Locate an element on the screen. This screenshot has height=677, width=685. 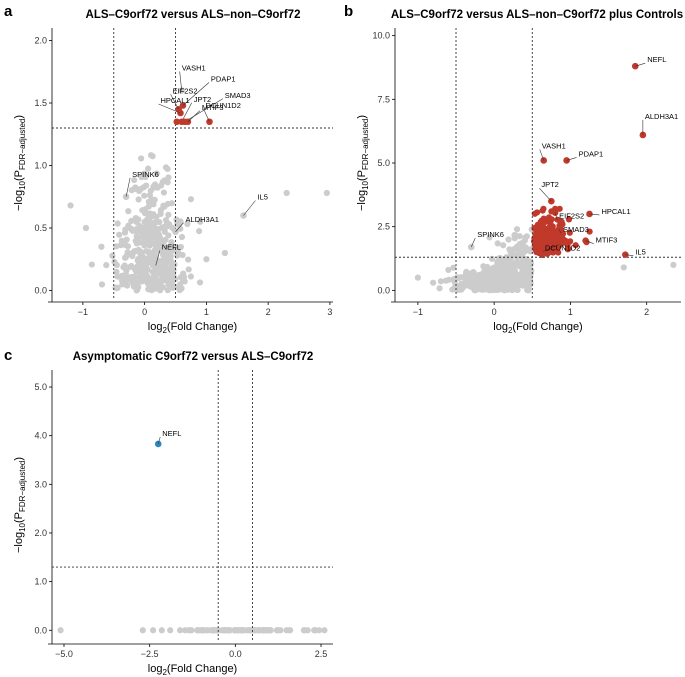
x-tick-label: −1 is located at coordinates (83, 312).